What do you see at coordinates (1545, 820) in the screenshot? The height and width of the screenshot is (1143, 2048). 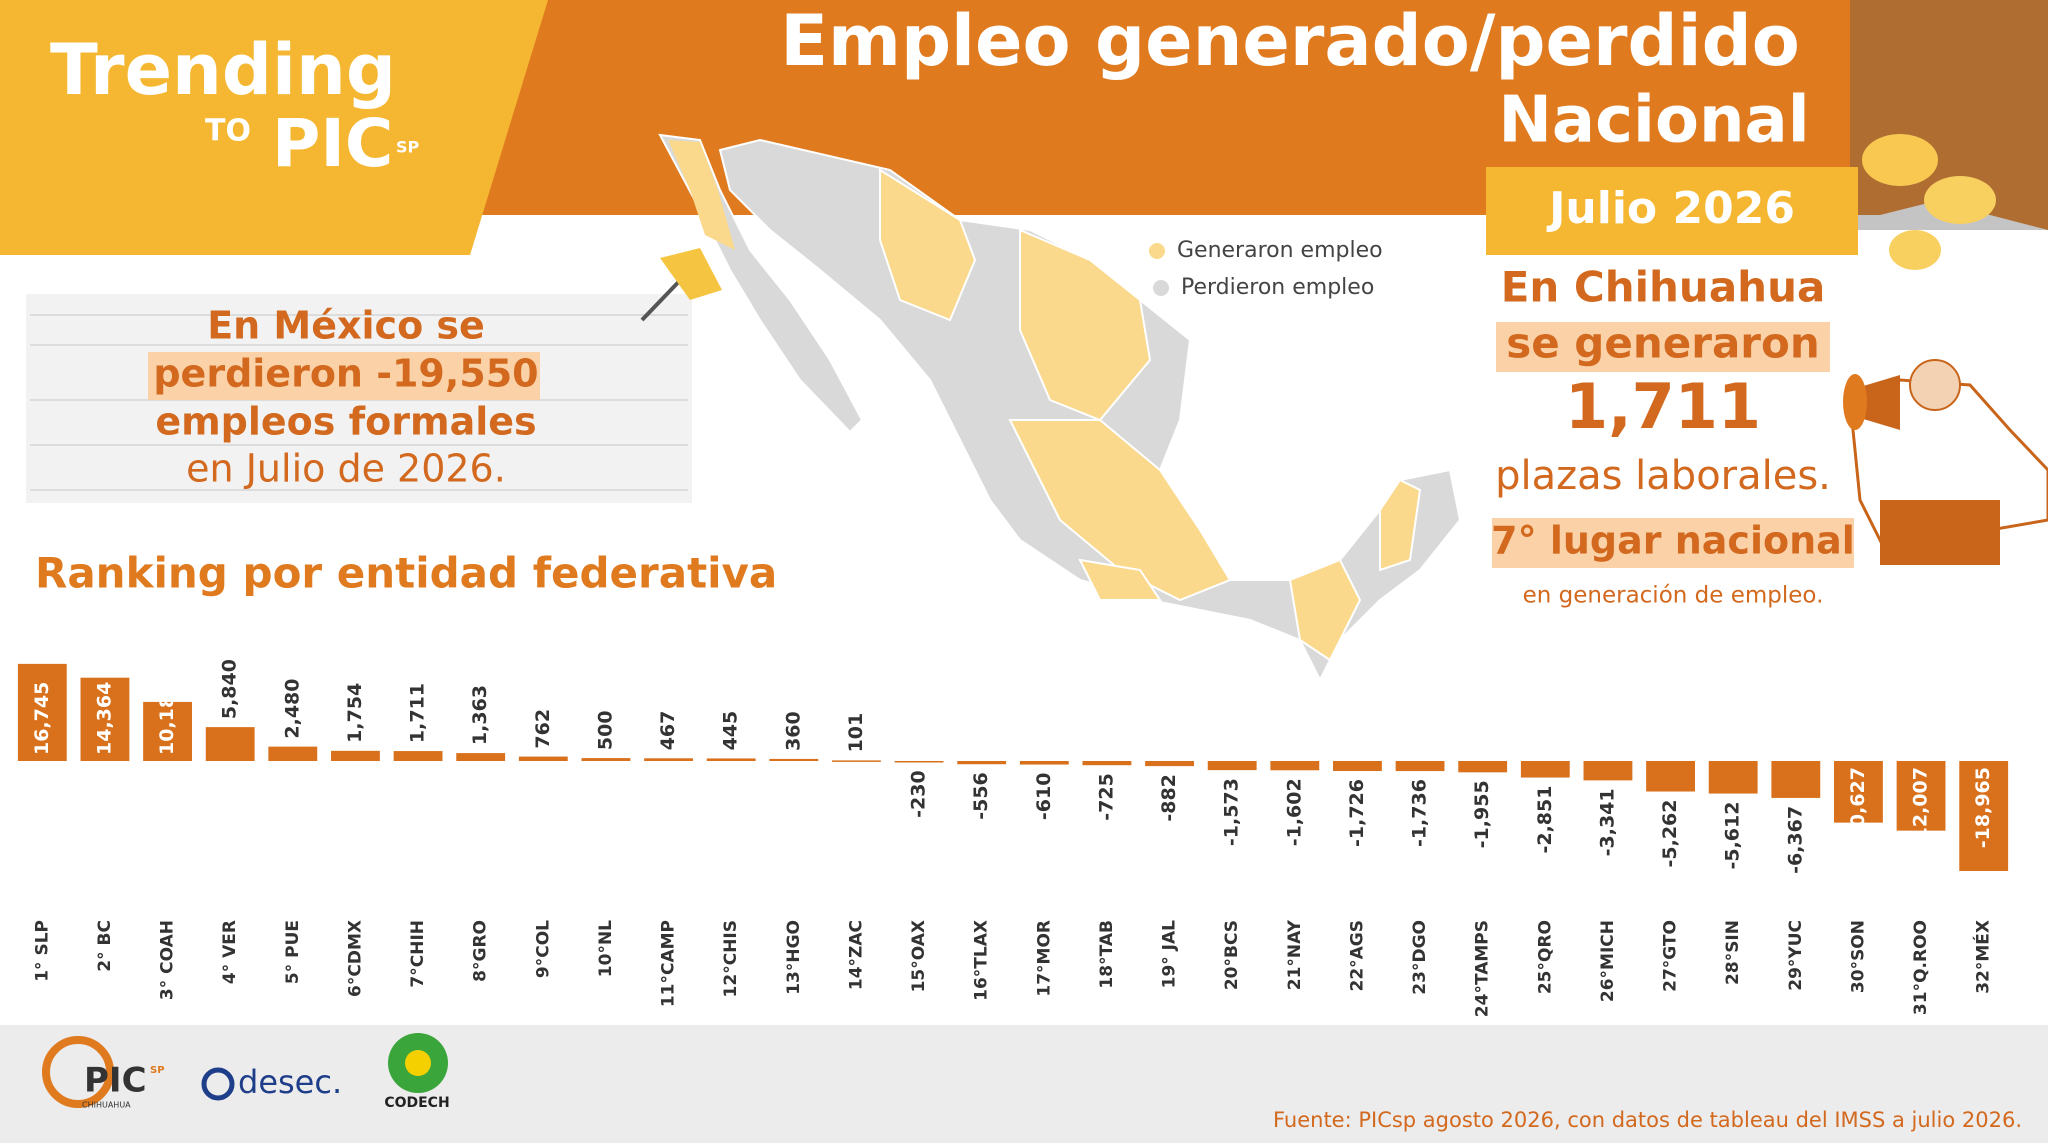 I see `value-label: -2,851` at bounding box center [1545, 820].